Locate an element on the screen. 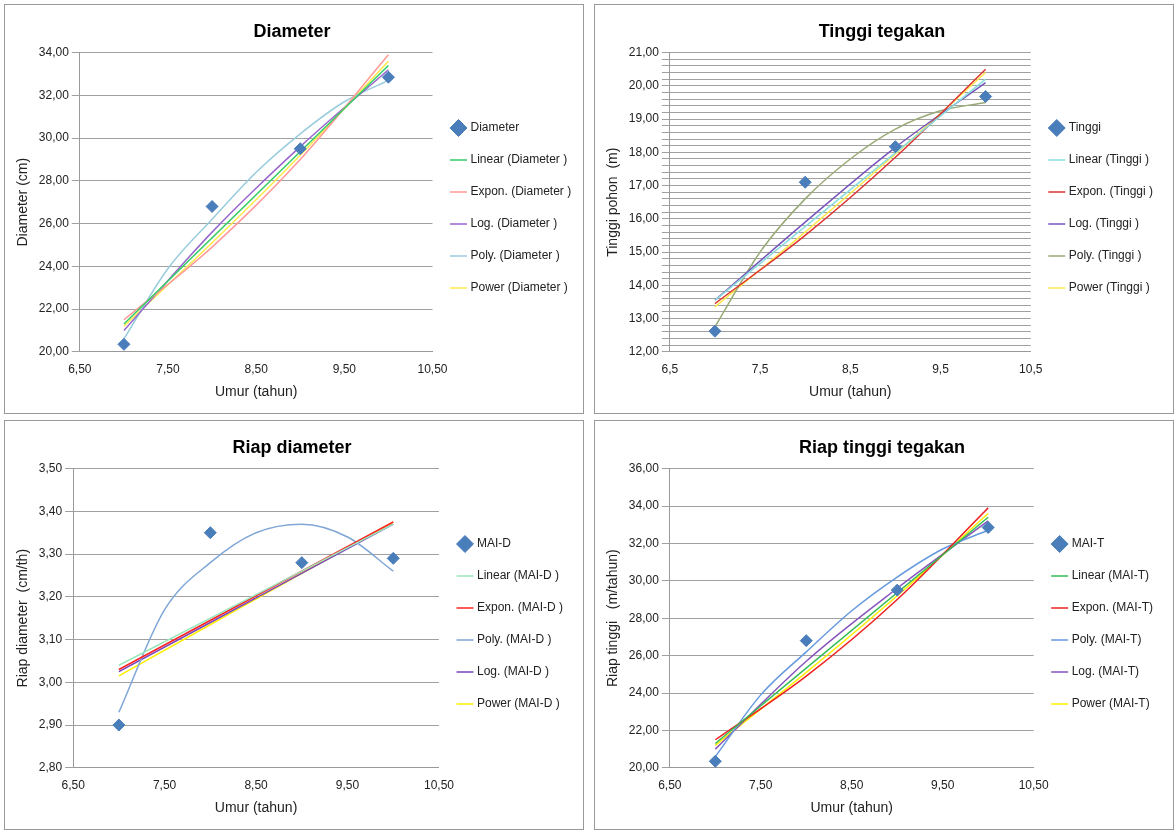 The width and height of the screenshot is (1175, 837). legend-label: Power (MAI-T) is located at coordinates (1110, 703).